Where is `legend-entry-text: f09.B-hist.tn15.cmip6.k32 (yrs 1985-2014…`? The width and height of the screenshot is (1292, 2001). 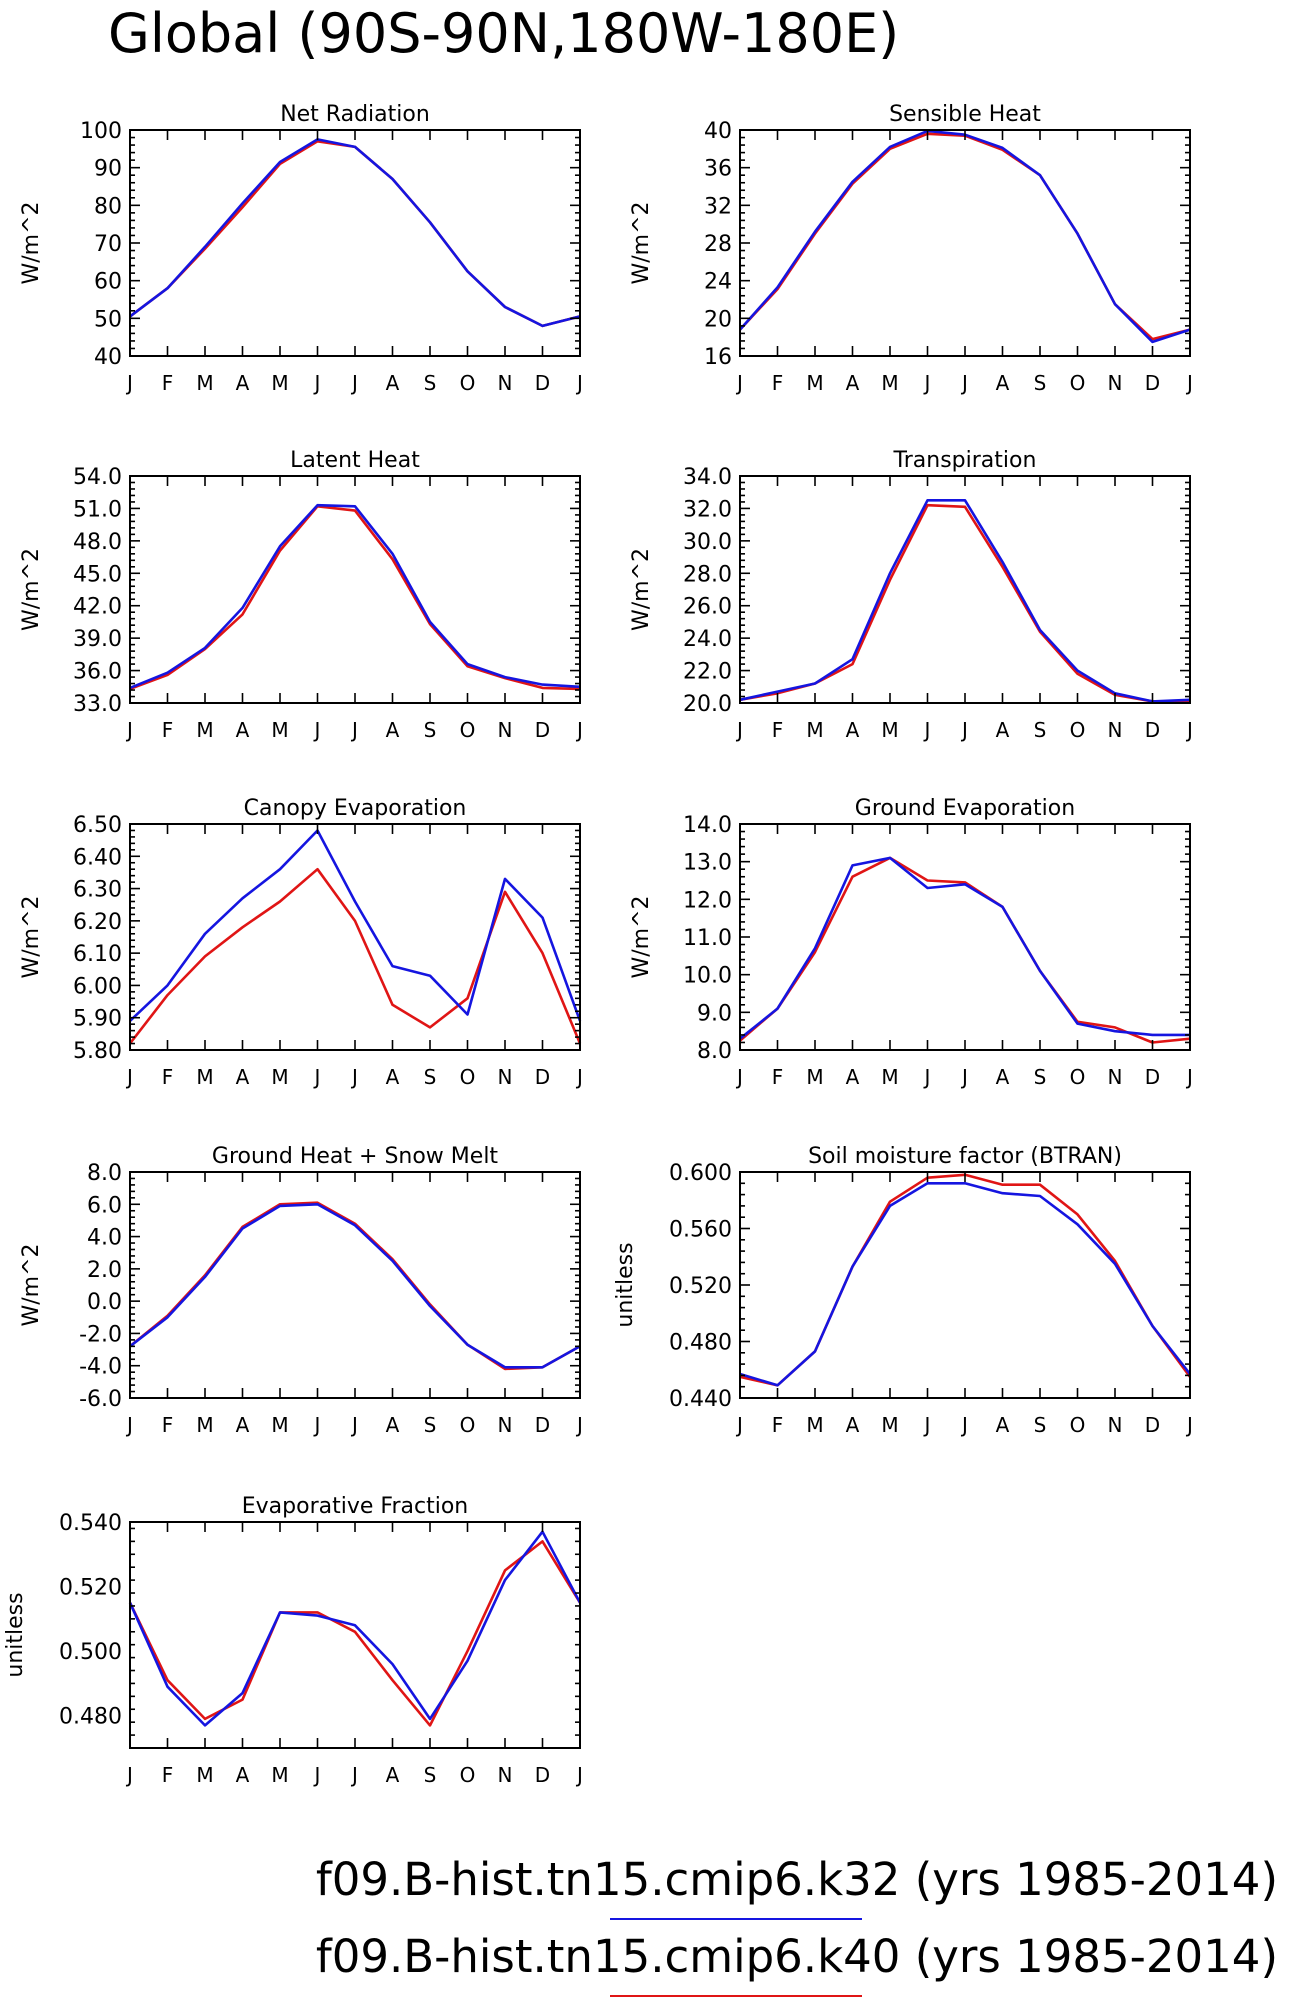
legend-entry-text: f09.B-hist.tn15.cmip6.k32 (yrs 1985-2014… is located at coordinates (797, 1879).